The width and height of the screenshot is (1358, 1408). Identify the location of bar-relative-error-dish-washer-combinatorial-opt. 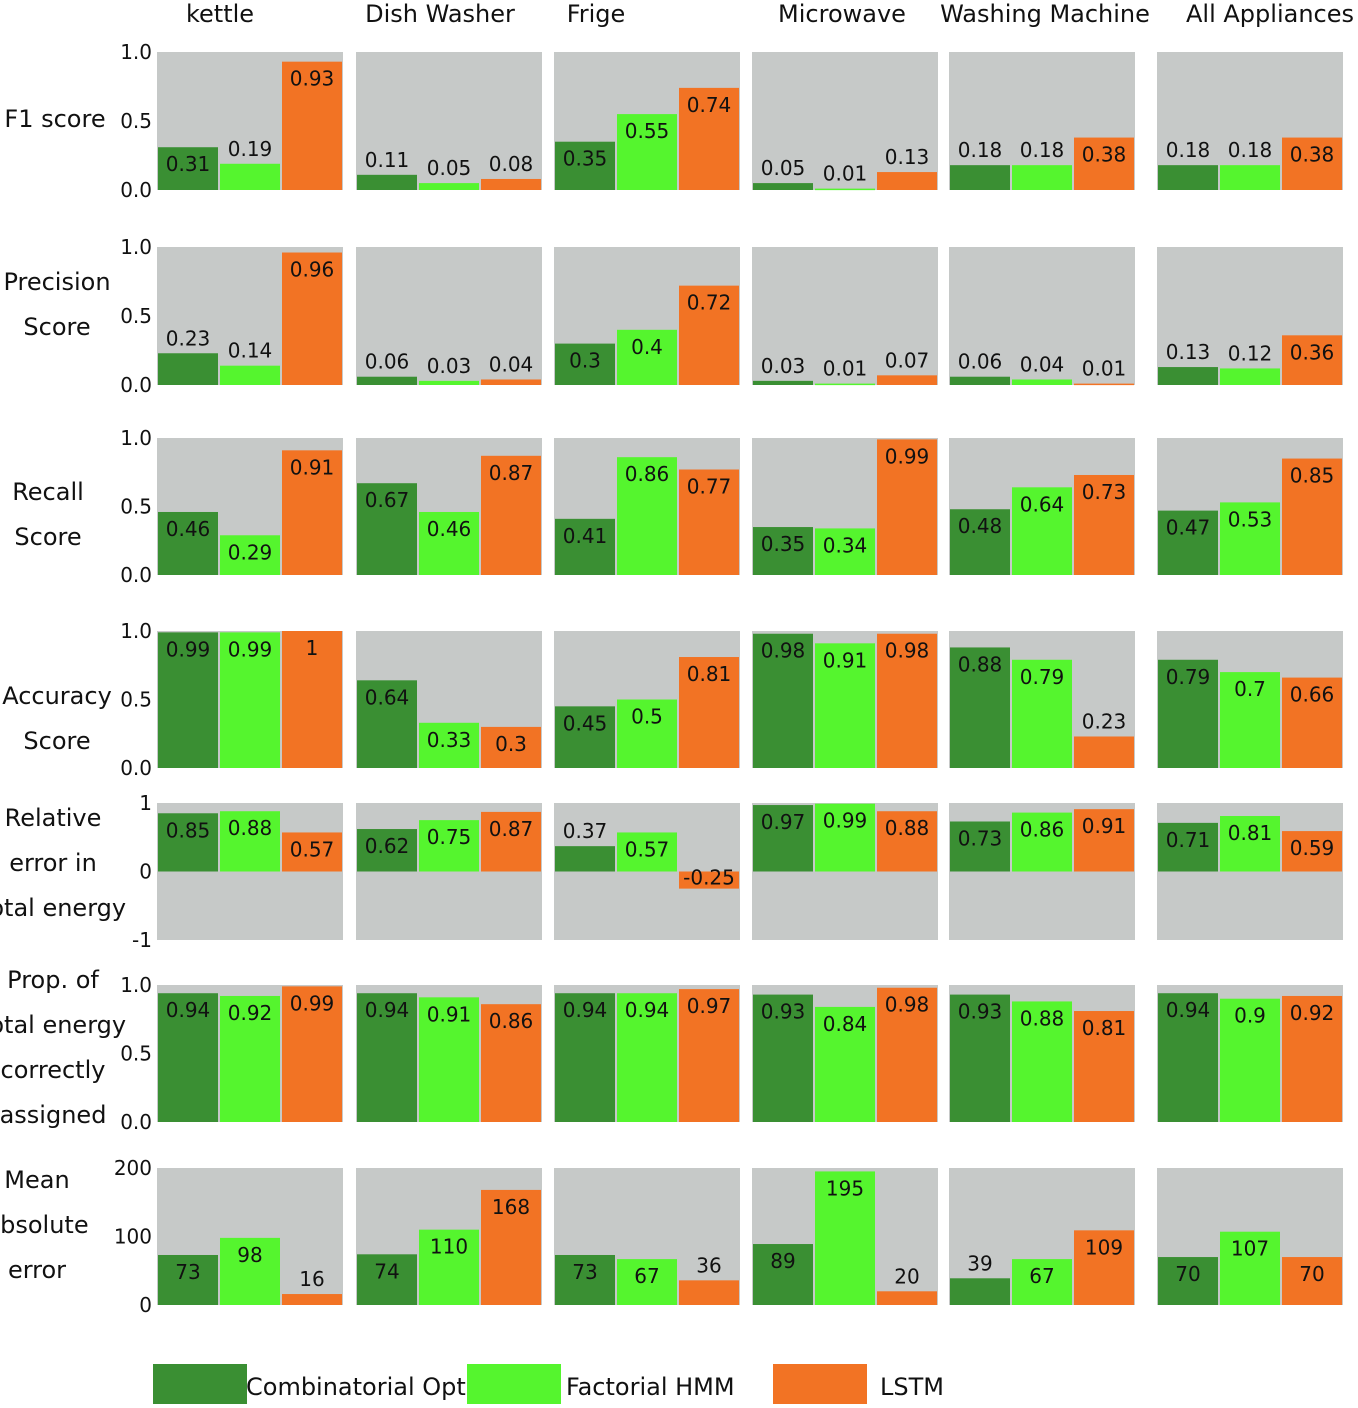
(387, 850).